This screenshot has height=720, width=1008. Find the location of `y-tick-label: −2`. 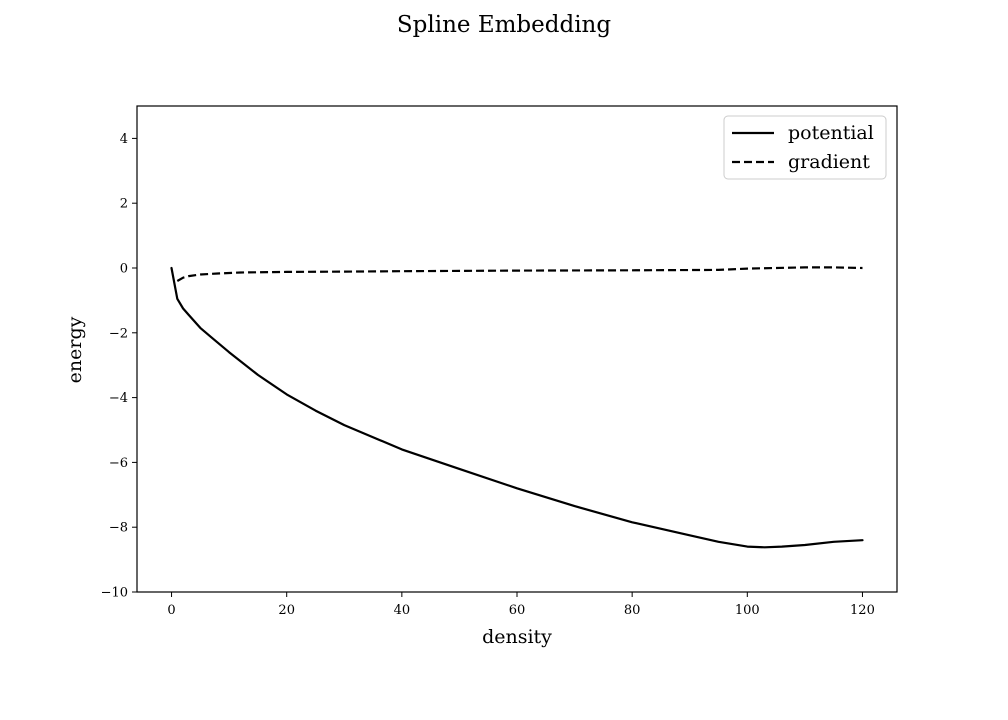

y-tick-label: −2 is located at coordinates (118, 333).